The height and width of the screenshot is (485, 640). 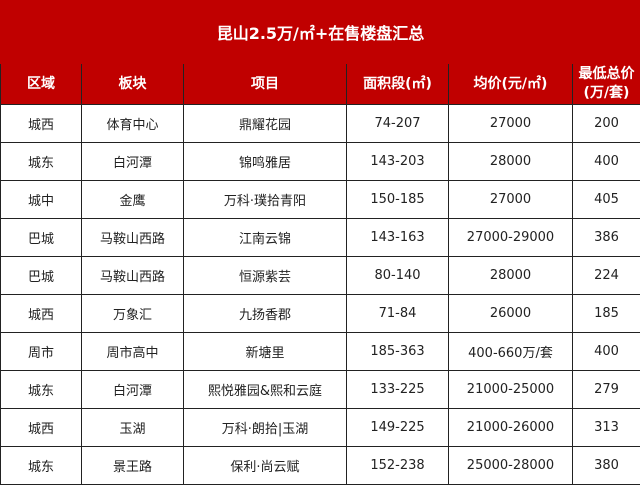 What do you see at coordinates (605, 237) in the screenshot?
I see `cell-min-total-price: 386` at bounding box center [605, 237].